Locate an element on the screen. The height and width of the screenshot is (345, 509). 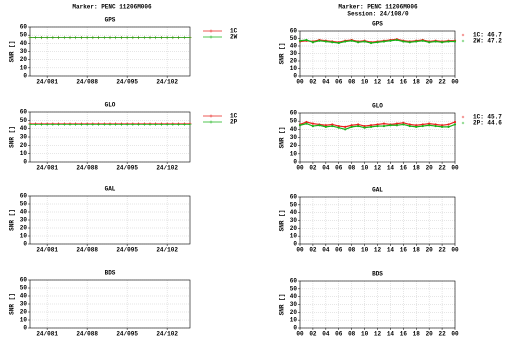
legend-label: 2W: 47.2 is located at coordinates (487, 41).